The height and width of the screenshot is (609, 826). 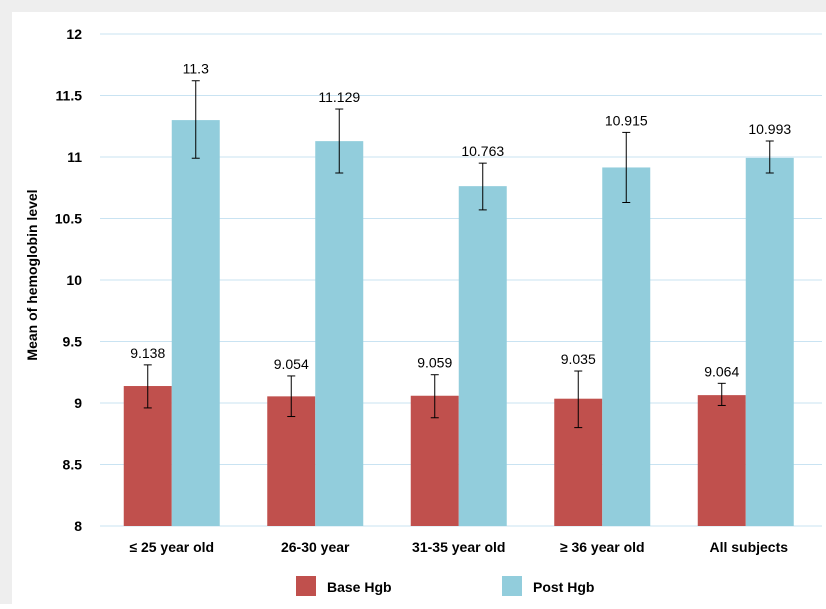 What do you see at coordinates (563, 587) in the screenshot?
I see `legend-label: Post Hgb` at bounding box center [563, 587].